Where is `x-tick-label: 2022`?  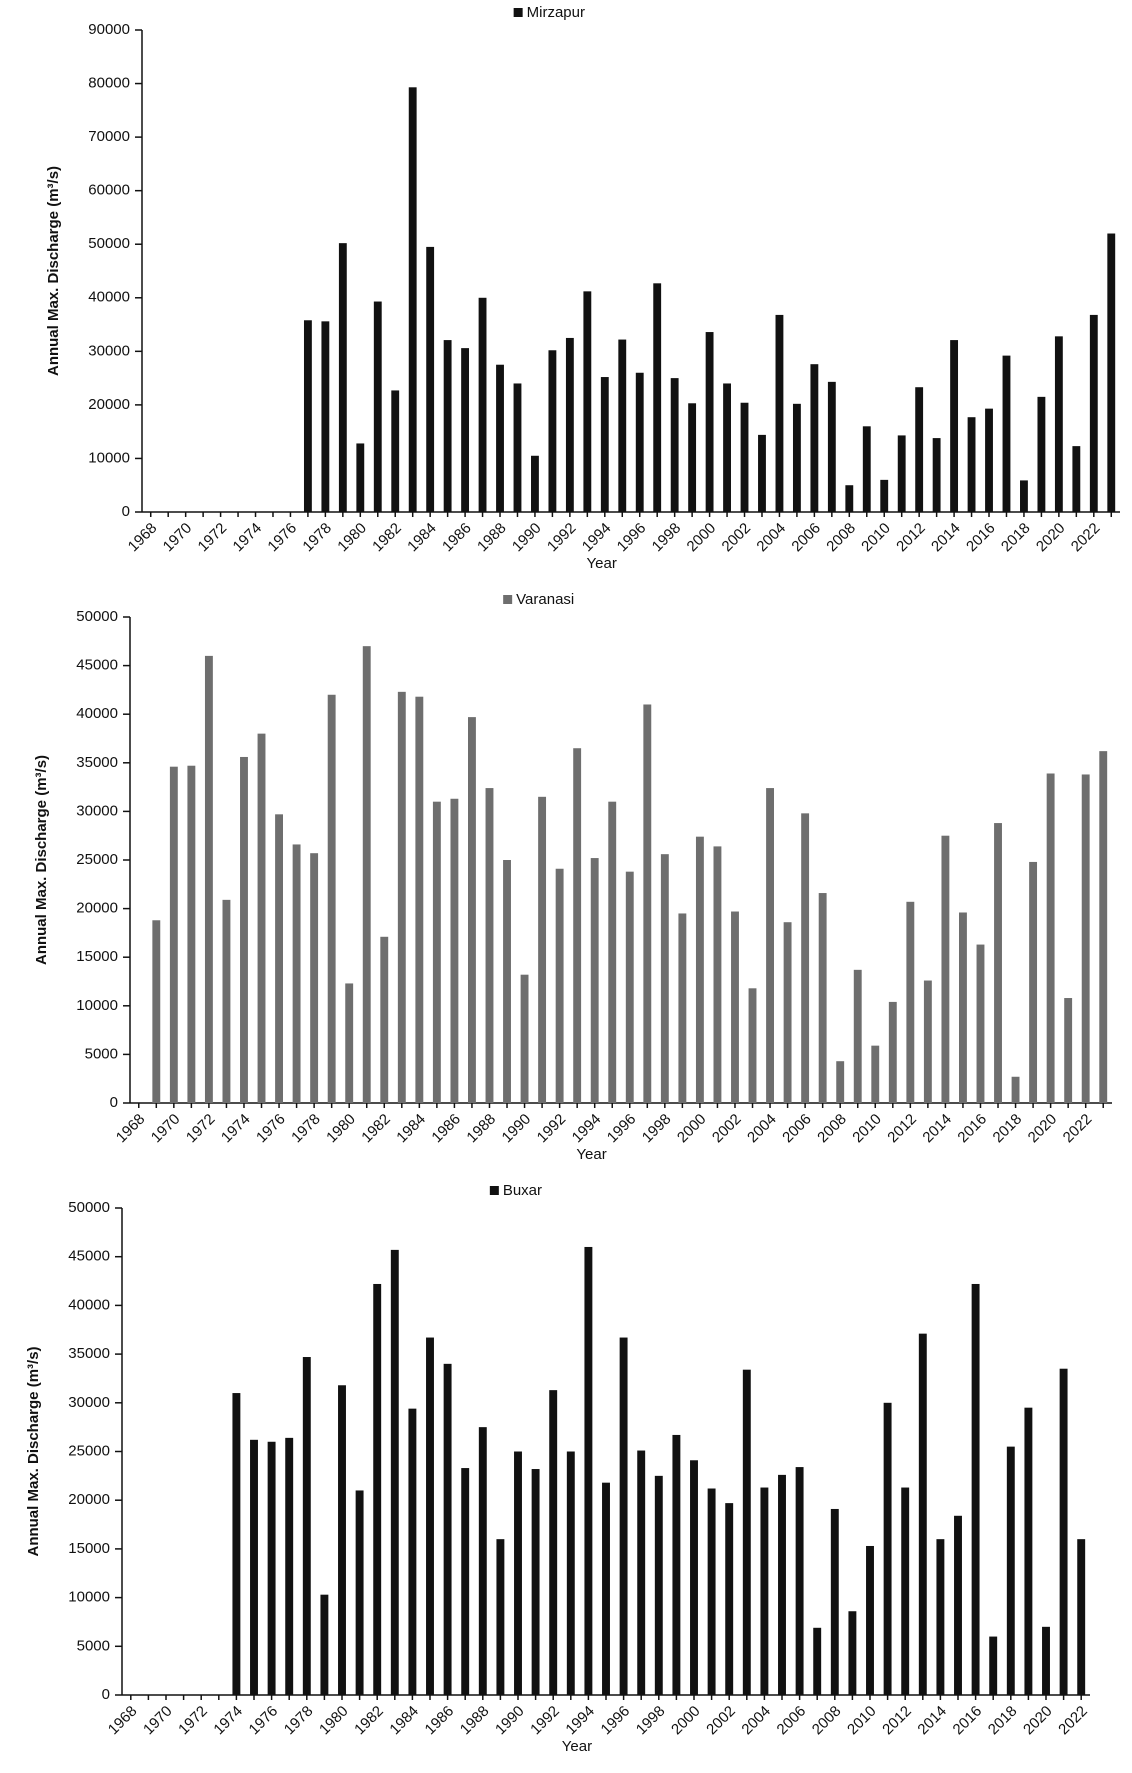
x-tick-label: 2022 is located at coordinates (1078, 1129).